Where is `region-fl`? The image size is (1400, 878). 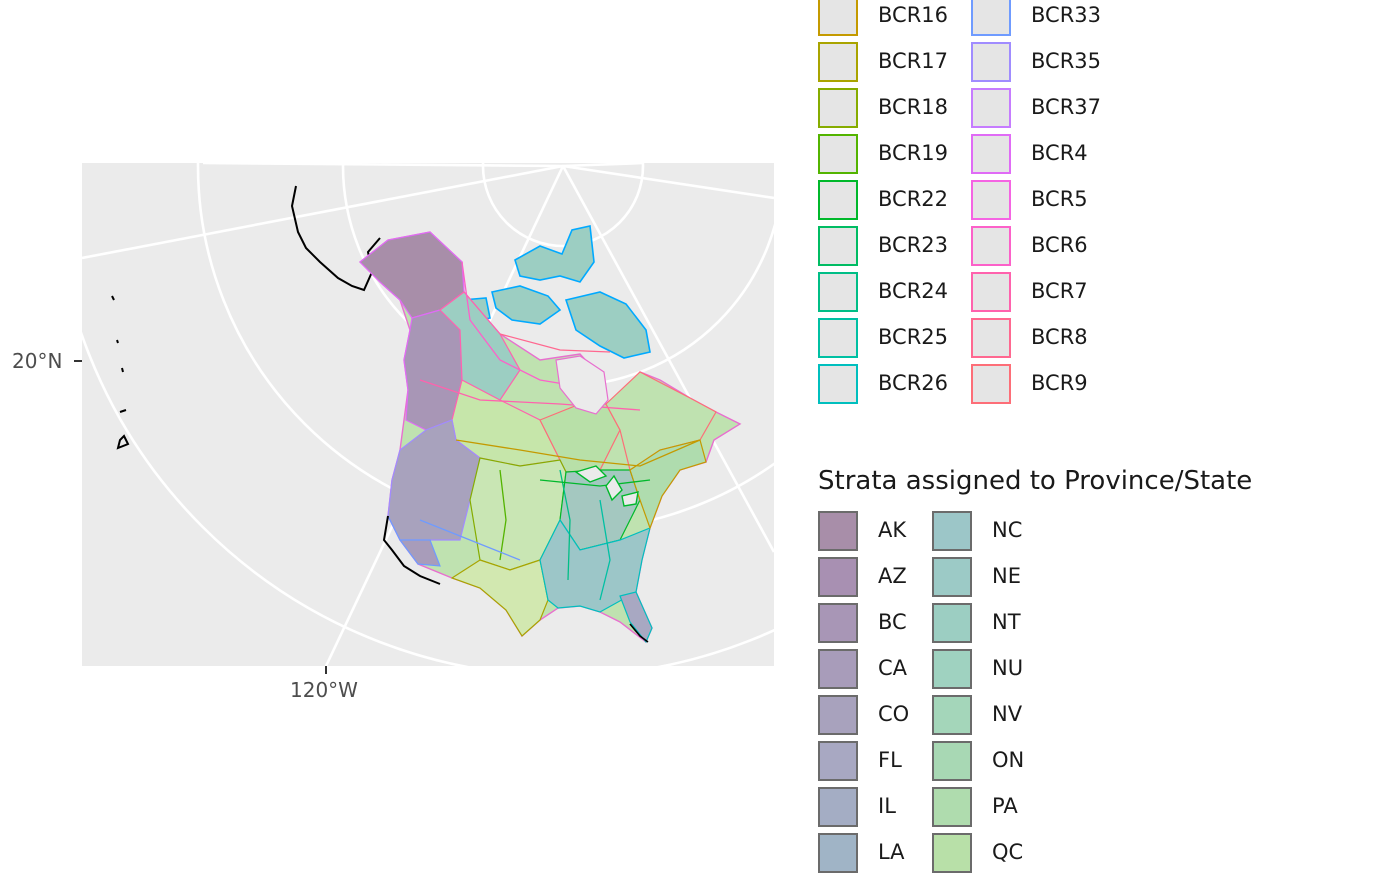
region-fl is located at coordinates (636, 617).